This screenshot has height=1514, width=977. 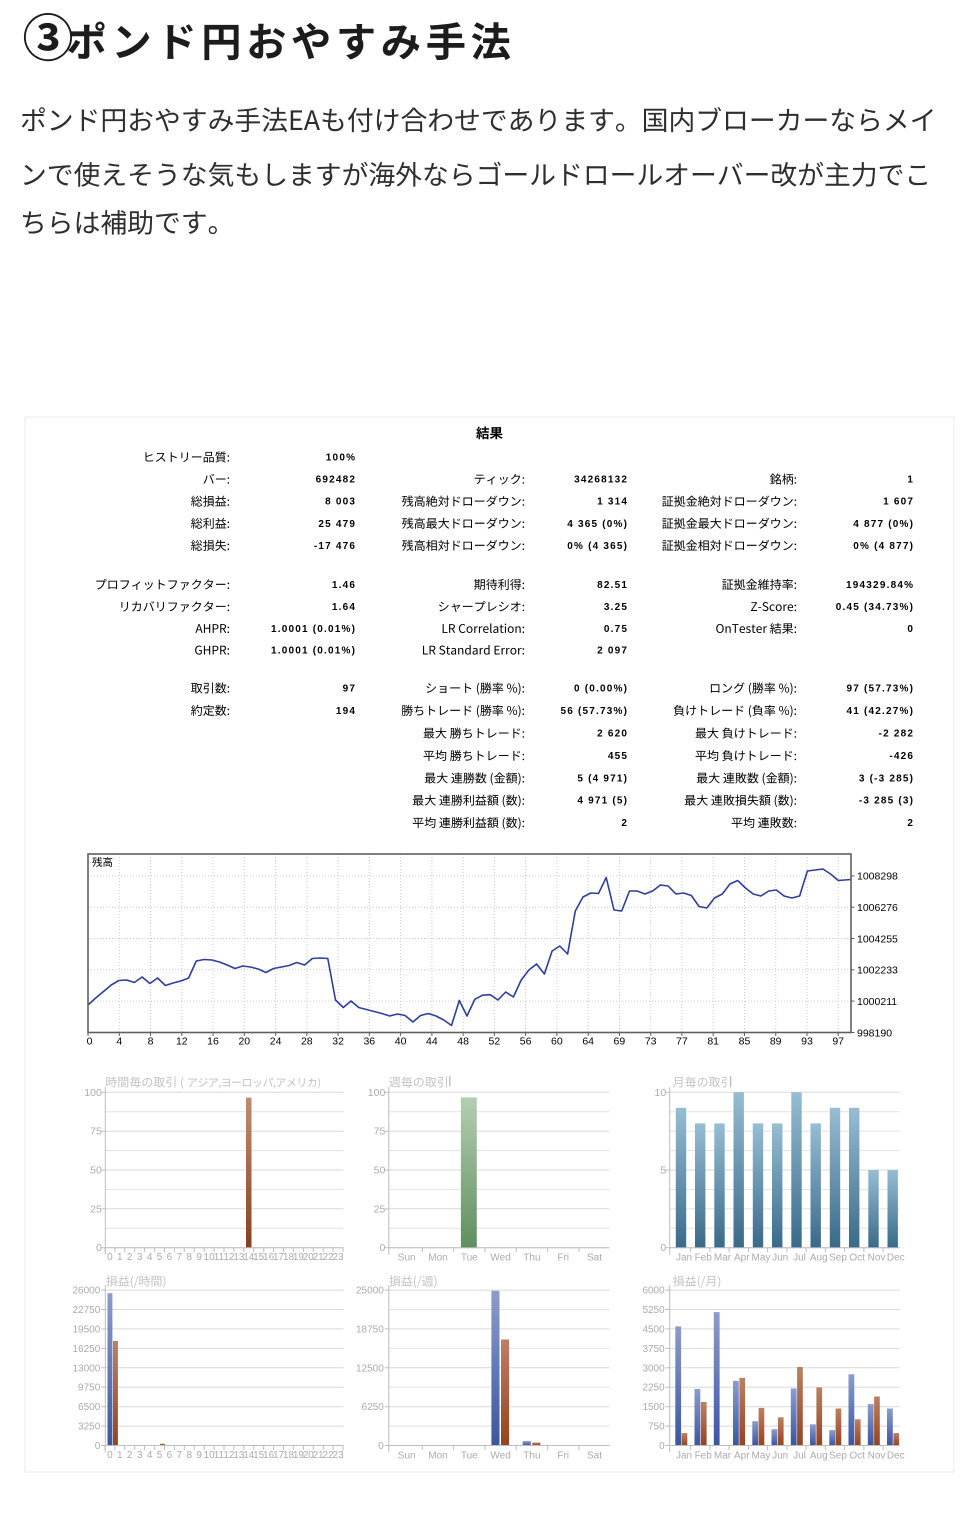 I want to click on svg-text: 2, so click(x=624, y=823).